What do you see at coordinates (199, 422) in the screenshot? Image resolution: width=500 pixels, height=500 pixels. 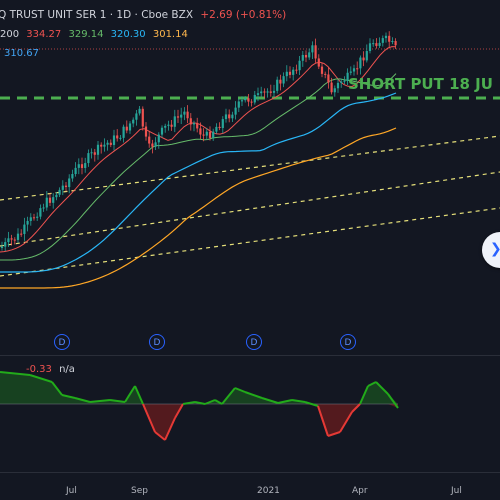 I see `oscillator-negative-fill` at bounding box center [199, 422].